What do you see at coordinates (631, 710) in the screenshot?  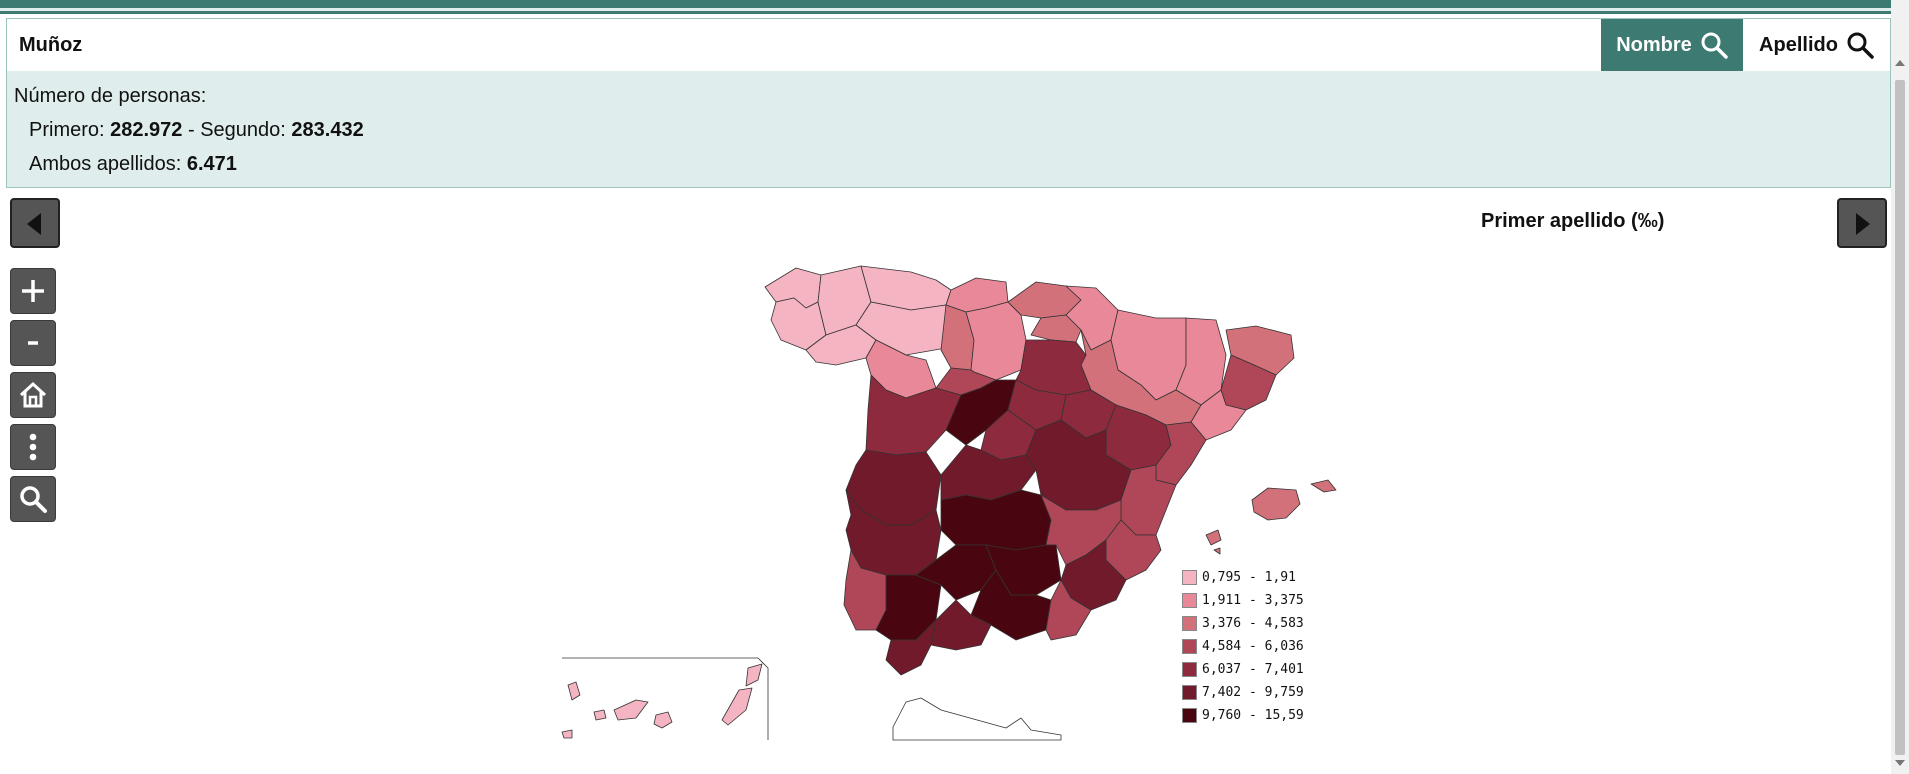 I see `region-canary-tenerife` at bounding box center [631, 710].